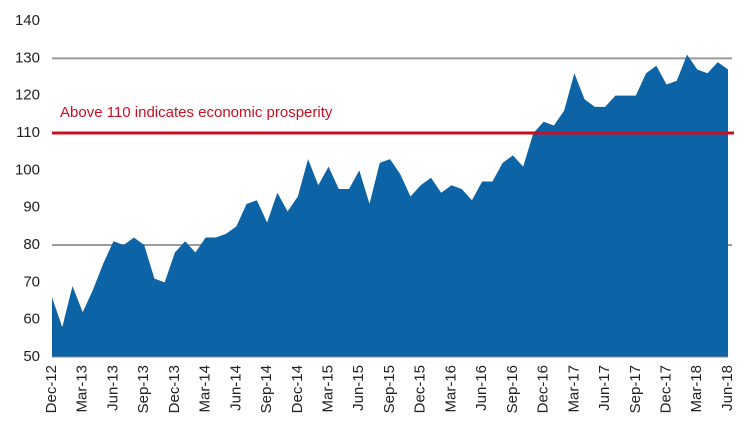  What do you see at coordinates (696, 389) in the screenshot?
I see `x-tick-label: Mar-18` at bounding box center [696, 389].